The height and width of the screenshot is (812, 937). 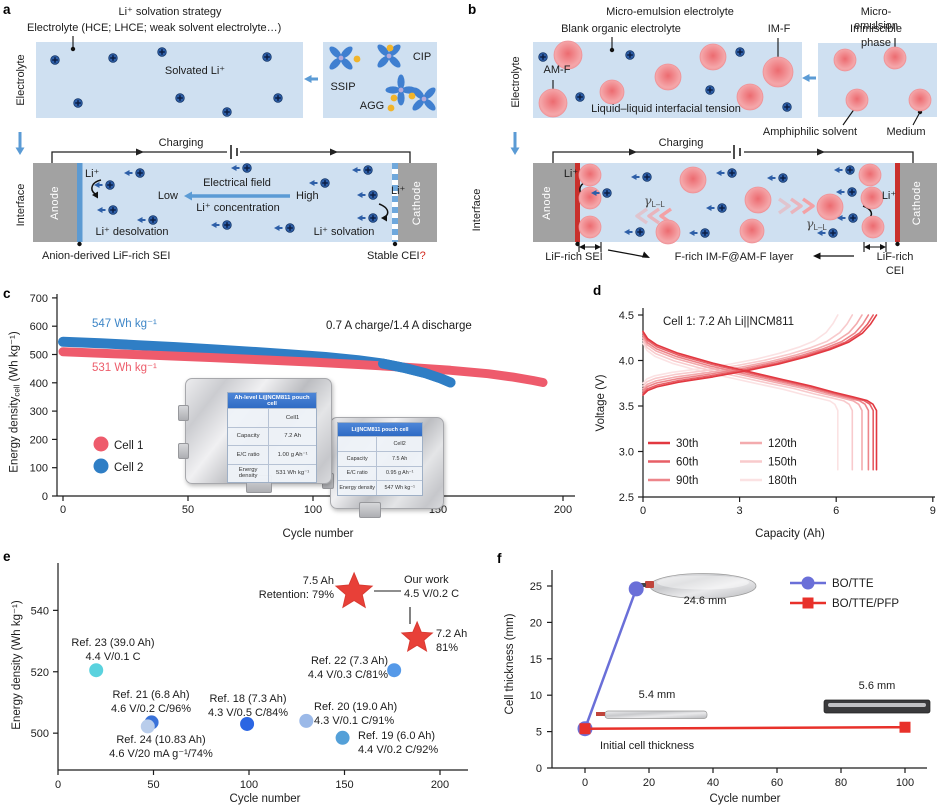 I want to click on a-sei-caption: Anion-derived LiF-rich SEI, so click(x=106, y=256).